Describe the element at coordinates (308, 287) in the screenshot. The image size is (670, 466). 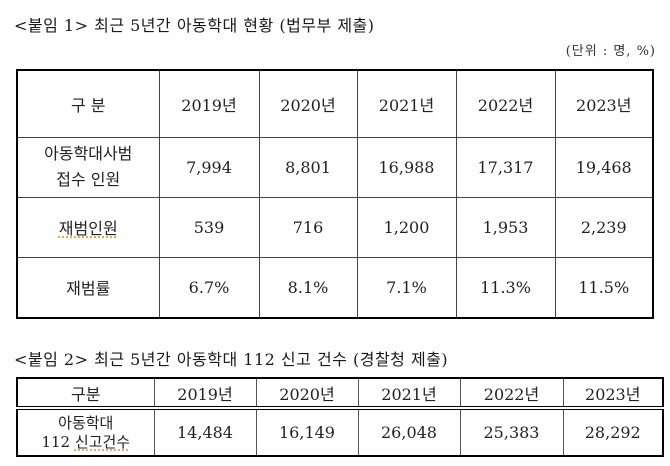
I see `cell-2020: 8.1%` at that location.